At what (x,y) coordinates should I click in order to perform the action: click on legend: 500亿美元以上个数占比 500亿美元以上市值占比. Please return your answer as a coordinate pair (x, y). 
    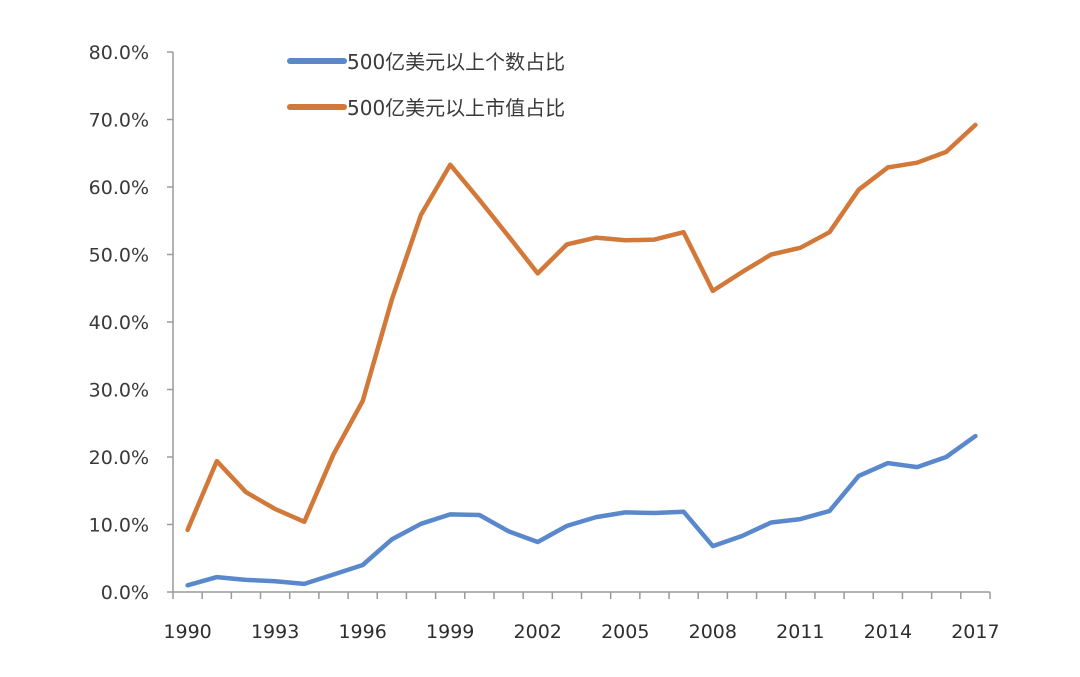
    Looking at the image, I should click on (426, 85).